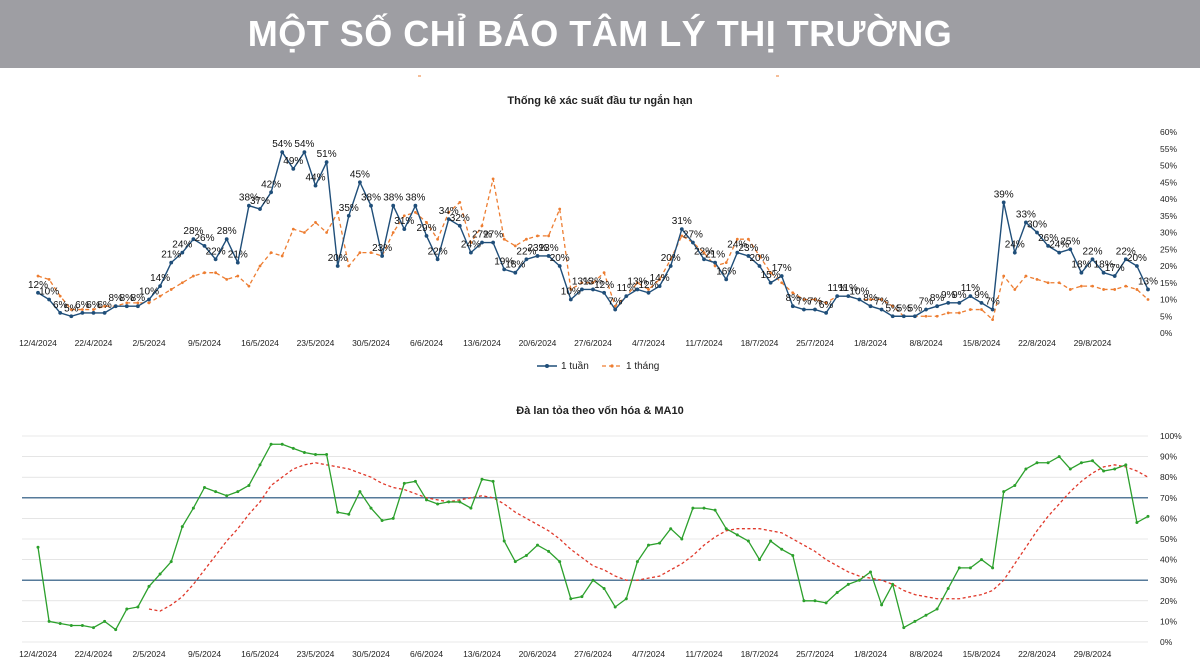 This screenshot has width=1200, height=672. Describe the element at coordinates (981, 295) in the screenshot. I see `series-1-tuan-data-label: 9%` at that location.